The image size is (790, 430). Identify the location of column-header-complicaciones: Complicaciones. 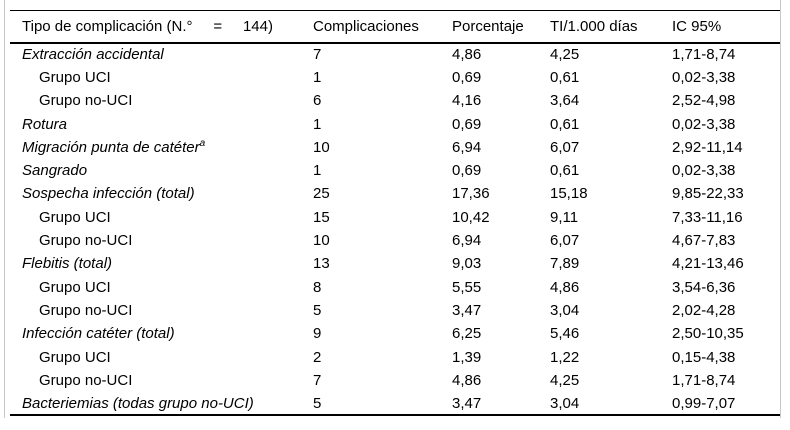
(382, 27).